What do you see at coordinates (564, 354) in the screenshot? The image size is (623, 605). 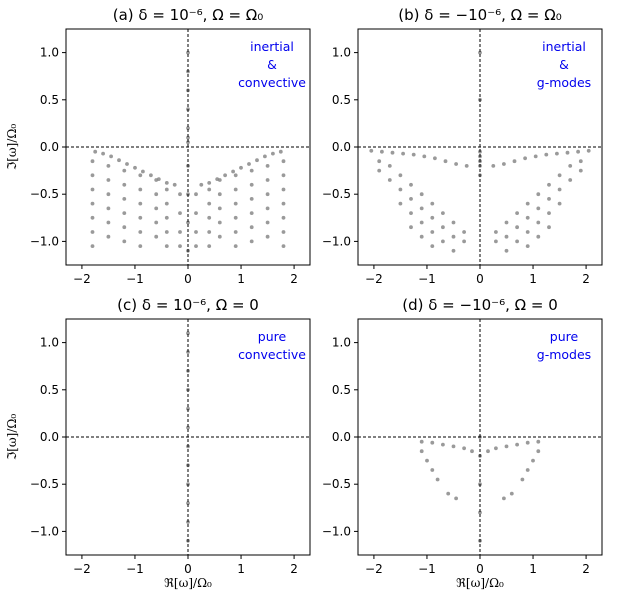 I see `annotation-line: g-modes` at bounding box center [564, 354].